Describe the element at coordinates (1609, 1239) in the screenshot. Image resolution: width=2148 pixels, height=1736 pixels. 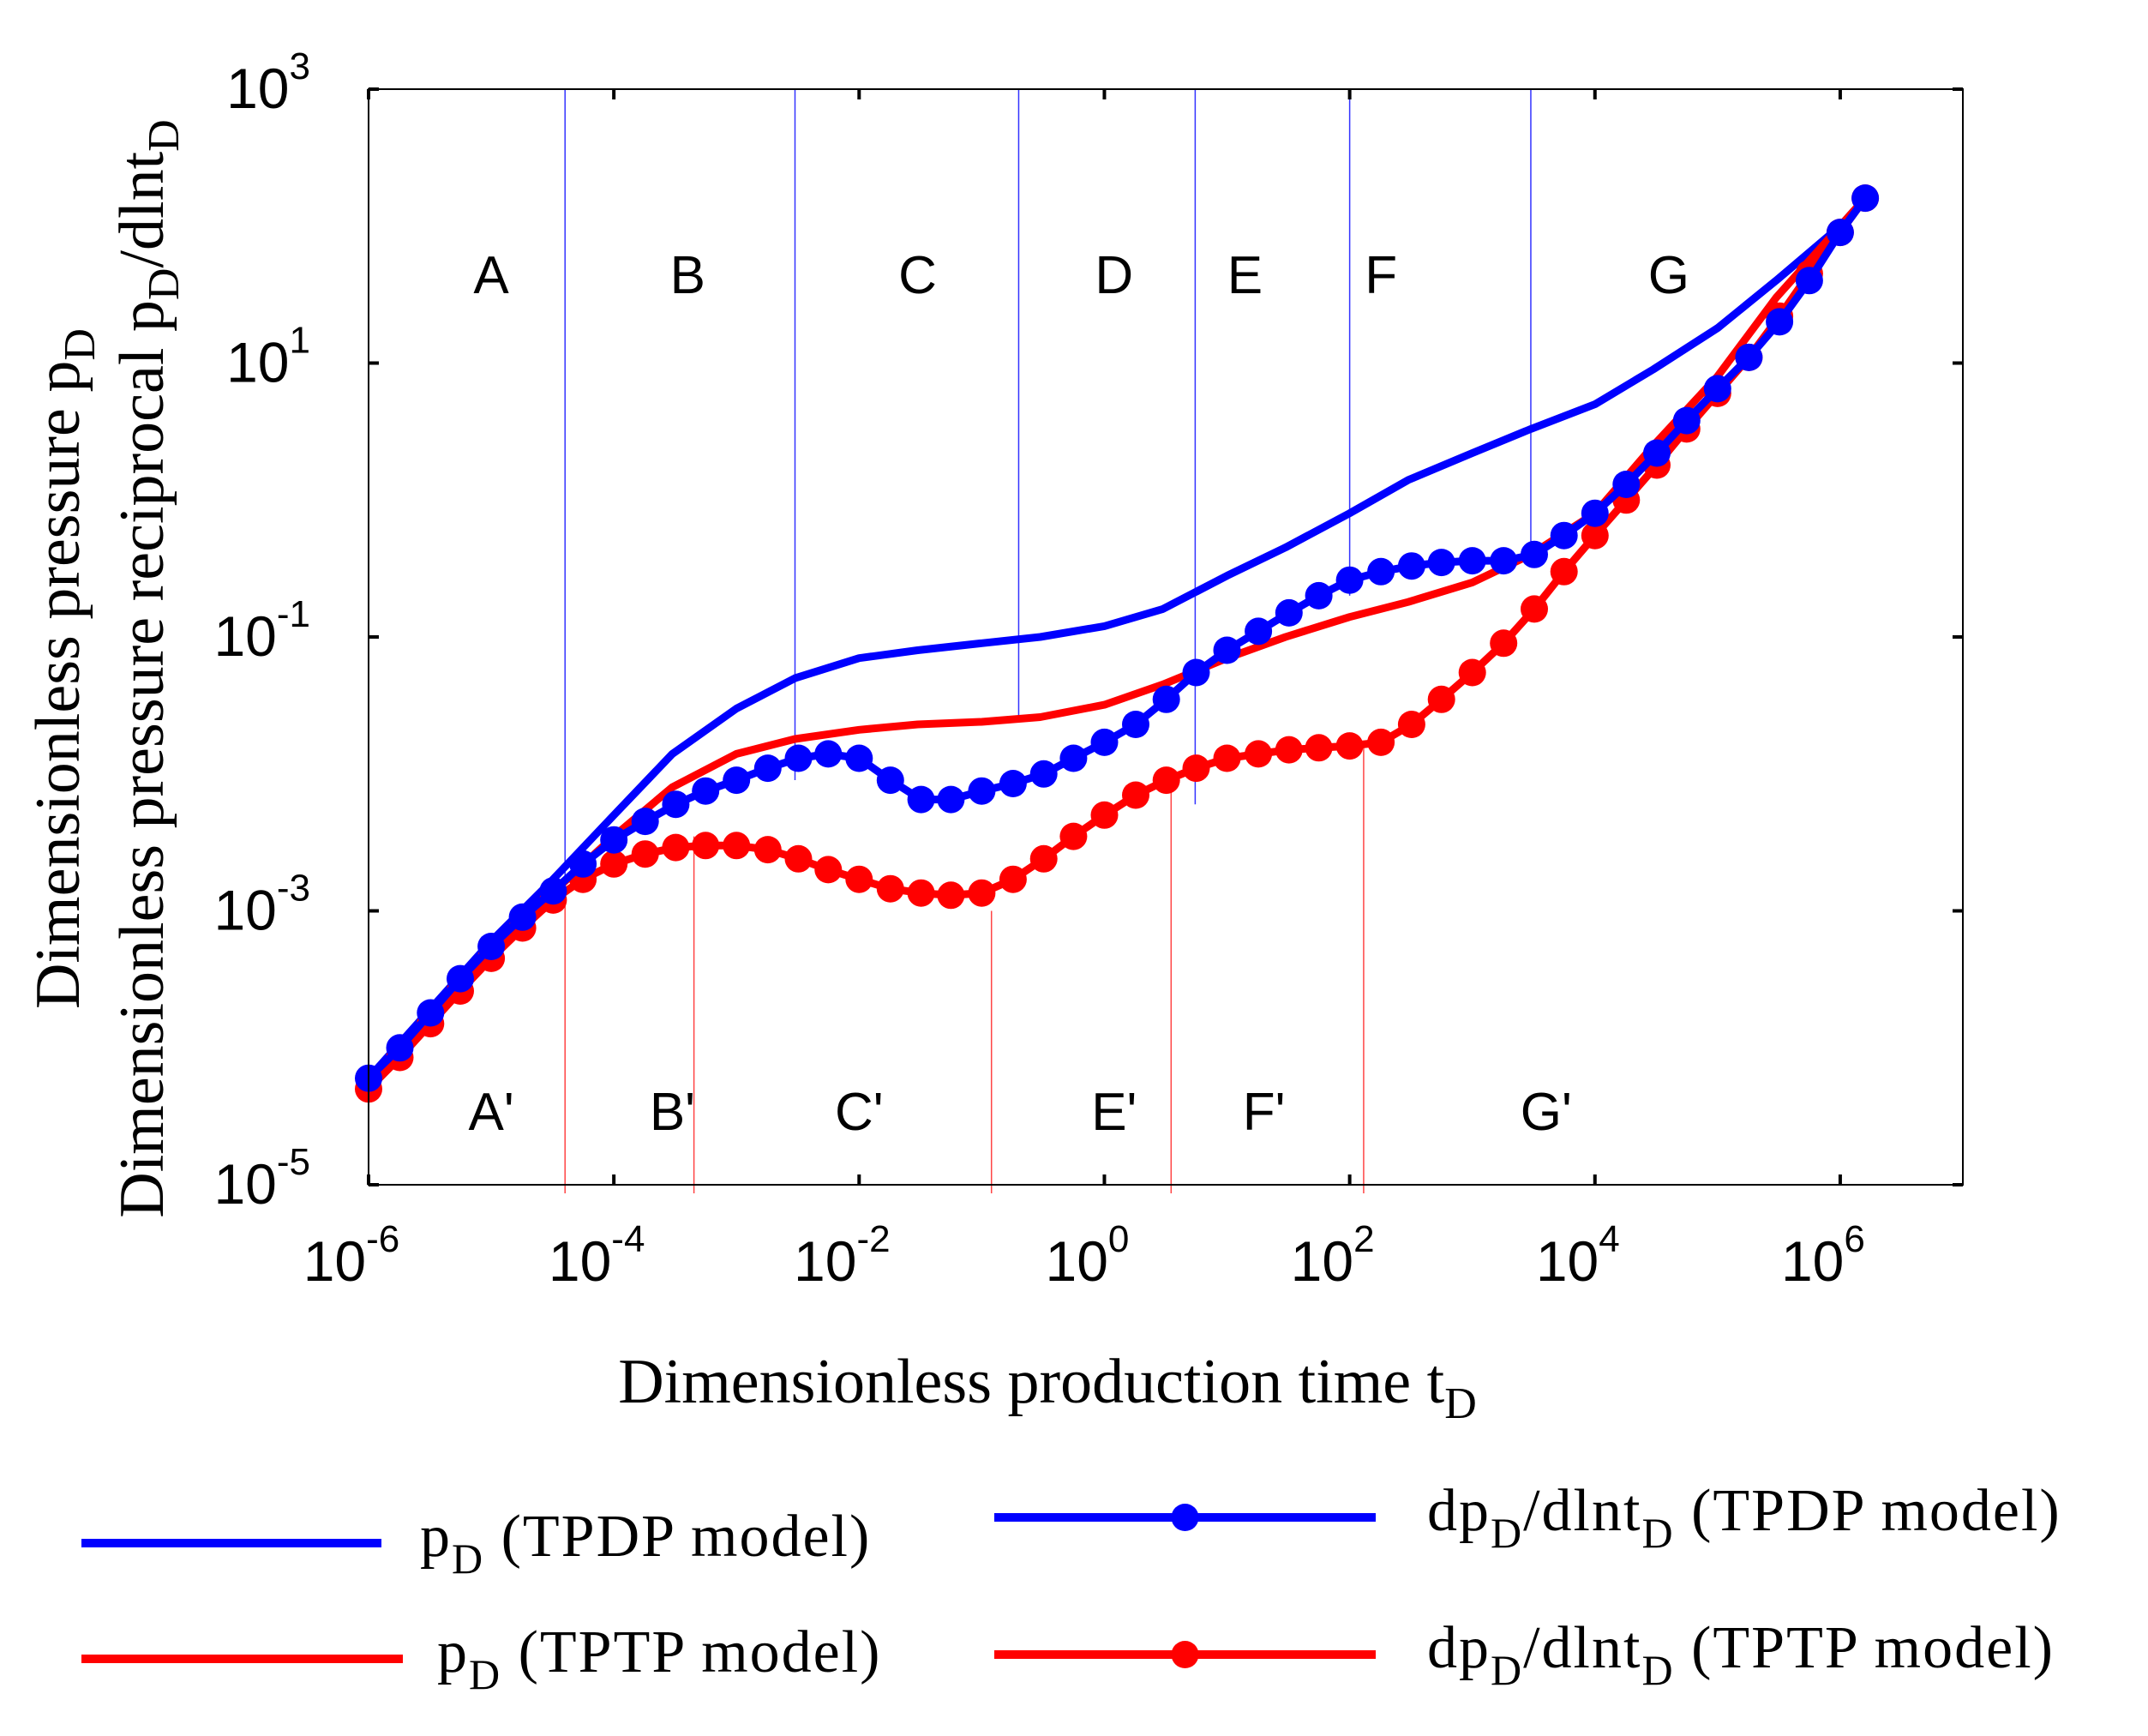
I see `x-tick-exp: 4` at that location.